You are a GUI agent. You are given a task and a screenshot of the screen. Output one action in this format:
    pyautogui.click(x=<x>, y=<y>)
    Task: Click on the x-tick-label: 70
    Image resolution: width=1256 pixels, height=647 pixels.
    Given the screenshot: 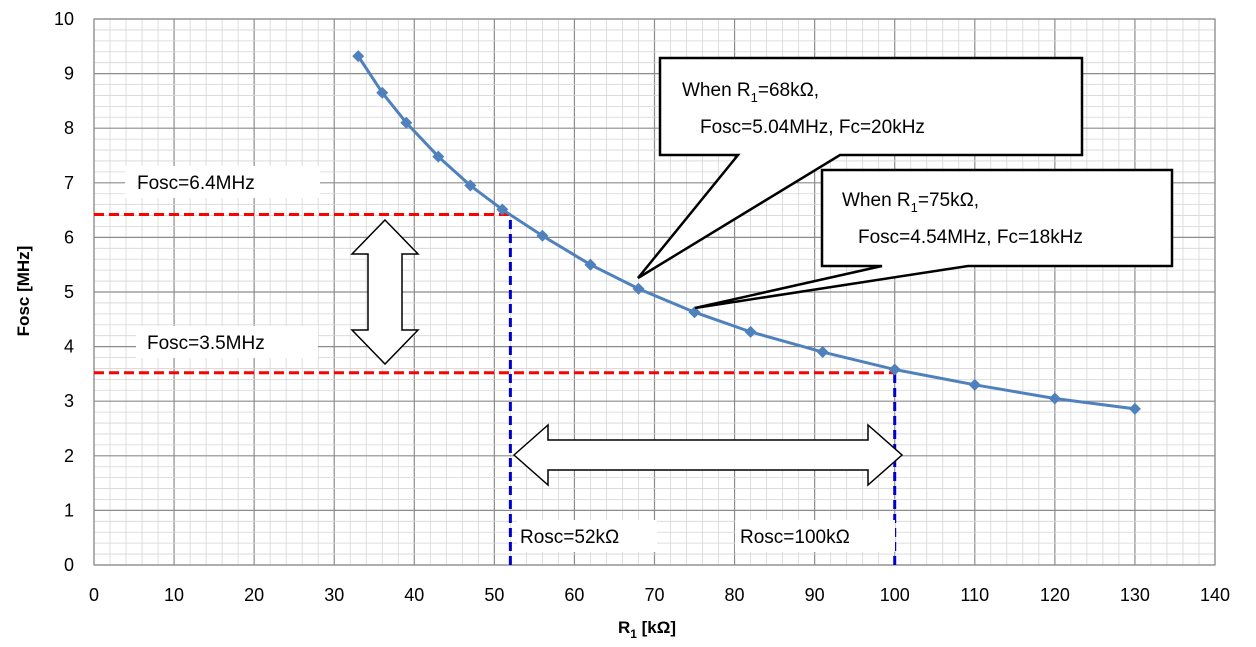 What is the action you would take?
    pyautogui.click(x=654, y=595)
    